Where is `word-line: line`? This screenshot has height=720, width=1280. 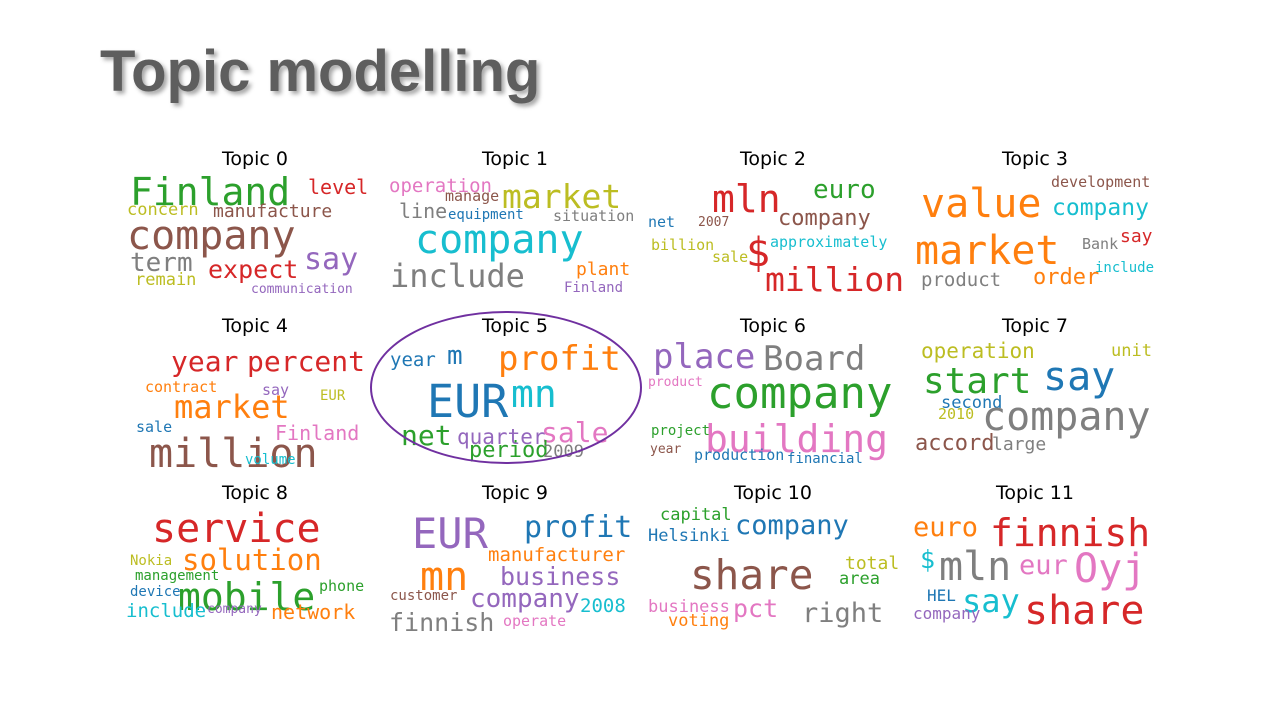 word-line: line is located at coordinates (423, 211).